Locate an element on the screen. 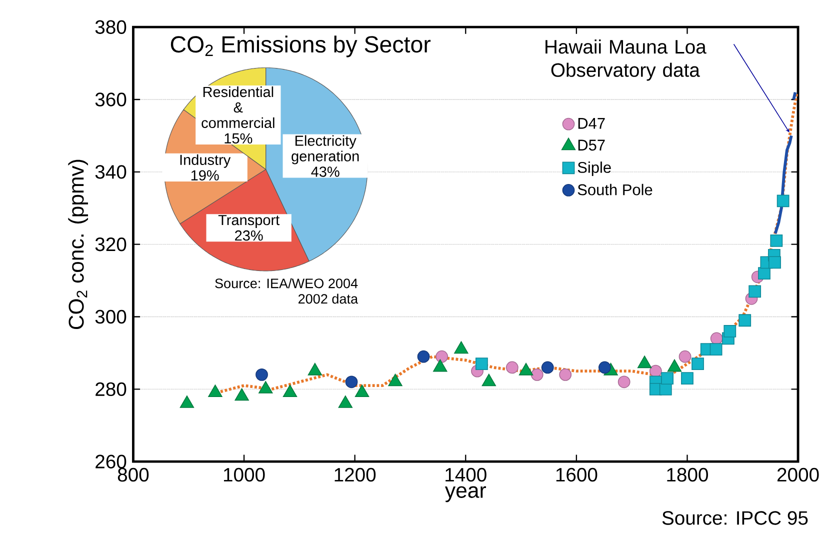  y-tick-label: 260 is located at coordinates (111, 461).